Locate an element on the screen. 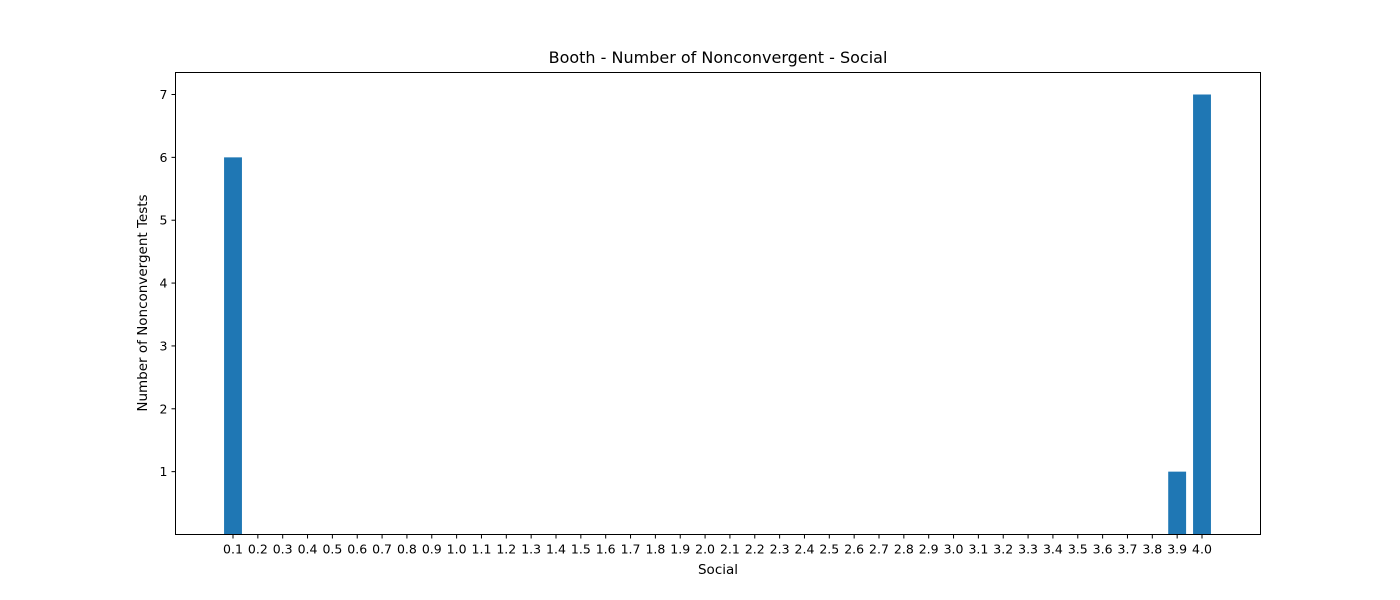 This screenshot has width=1400, height=600. x-tick-label: 3.0 is located at coordinates (954, 549).